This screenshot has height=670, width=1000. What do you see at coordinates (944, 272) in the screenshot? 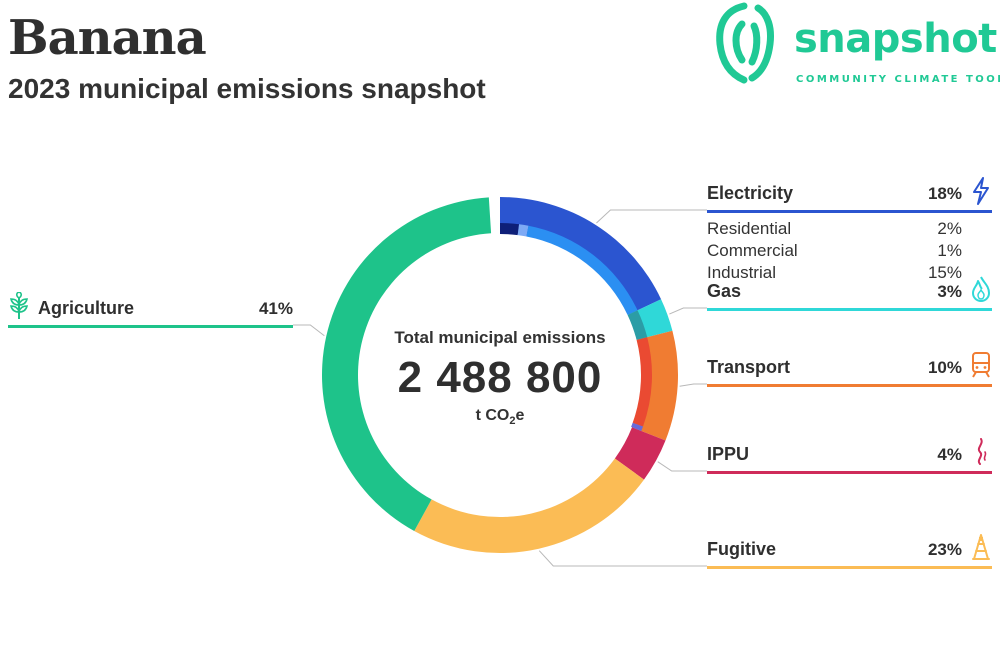
I see `subcategory-percent: 15%` at bounding box center [944, 272].